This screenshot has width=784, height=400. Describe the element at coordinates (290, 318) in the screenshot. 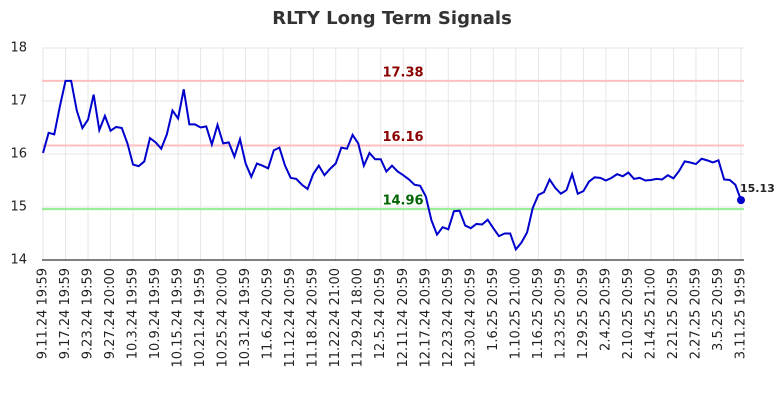

I see `x-tick-label: 11.12.24 20:59` at that location.